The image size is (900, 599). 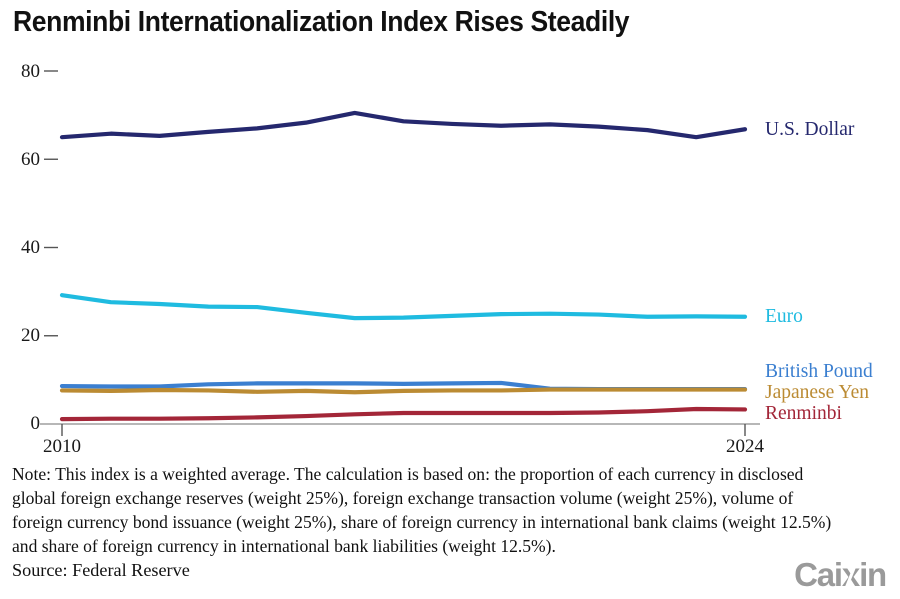 I want to click on series-line-renminbi, so click(x=403, y=414).